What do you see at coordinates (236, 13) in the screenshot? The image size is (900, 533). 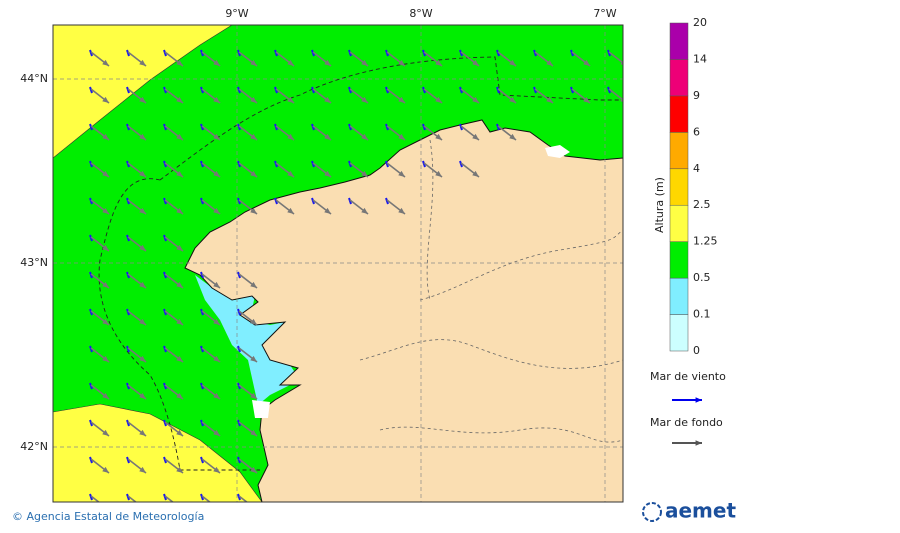 I see `lon-tick-label: 9°W` at bounding box center [236, 13].